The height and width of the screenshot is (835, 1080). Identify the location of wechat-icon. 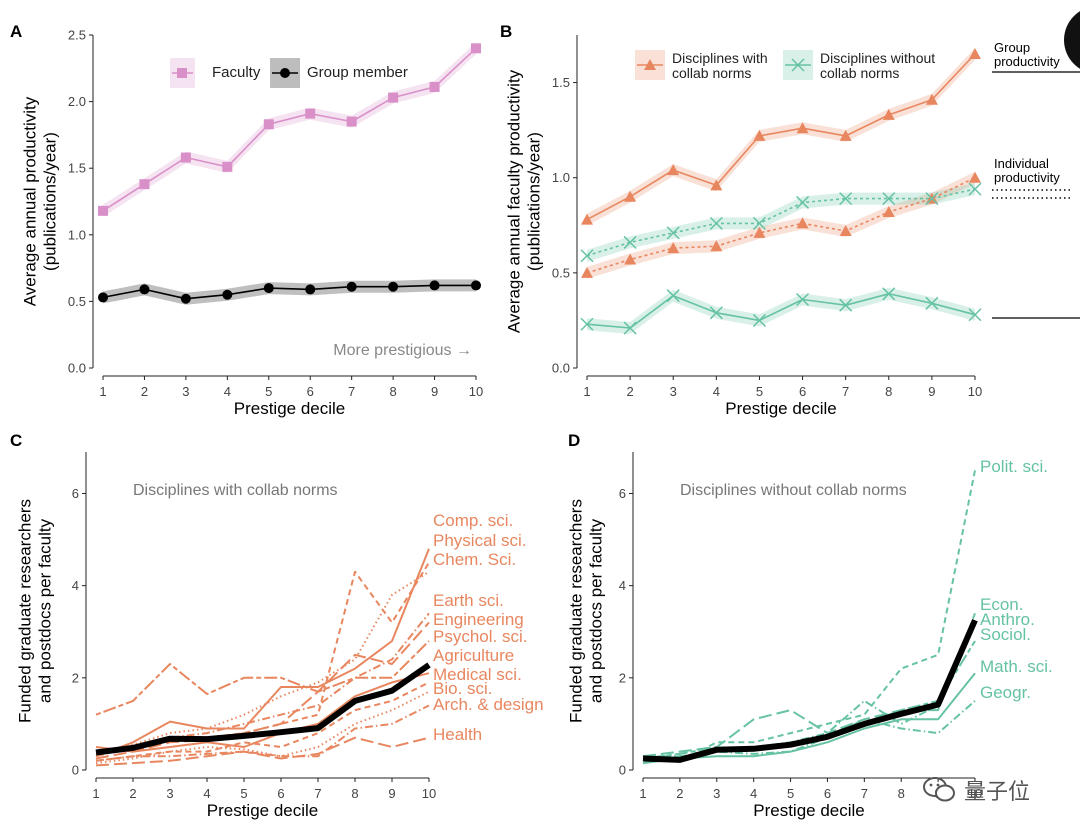
(939, 789).